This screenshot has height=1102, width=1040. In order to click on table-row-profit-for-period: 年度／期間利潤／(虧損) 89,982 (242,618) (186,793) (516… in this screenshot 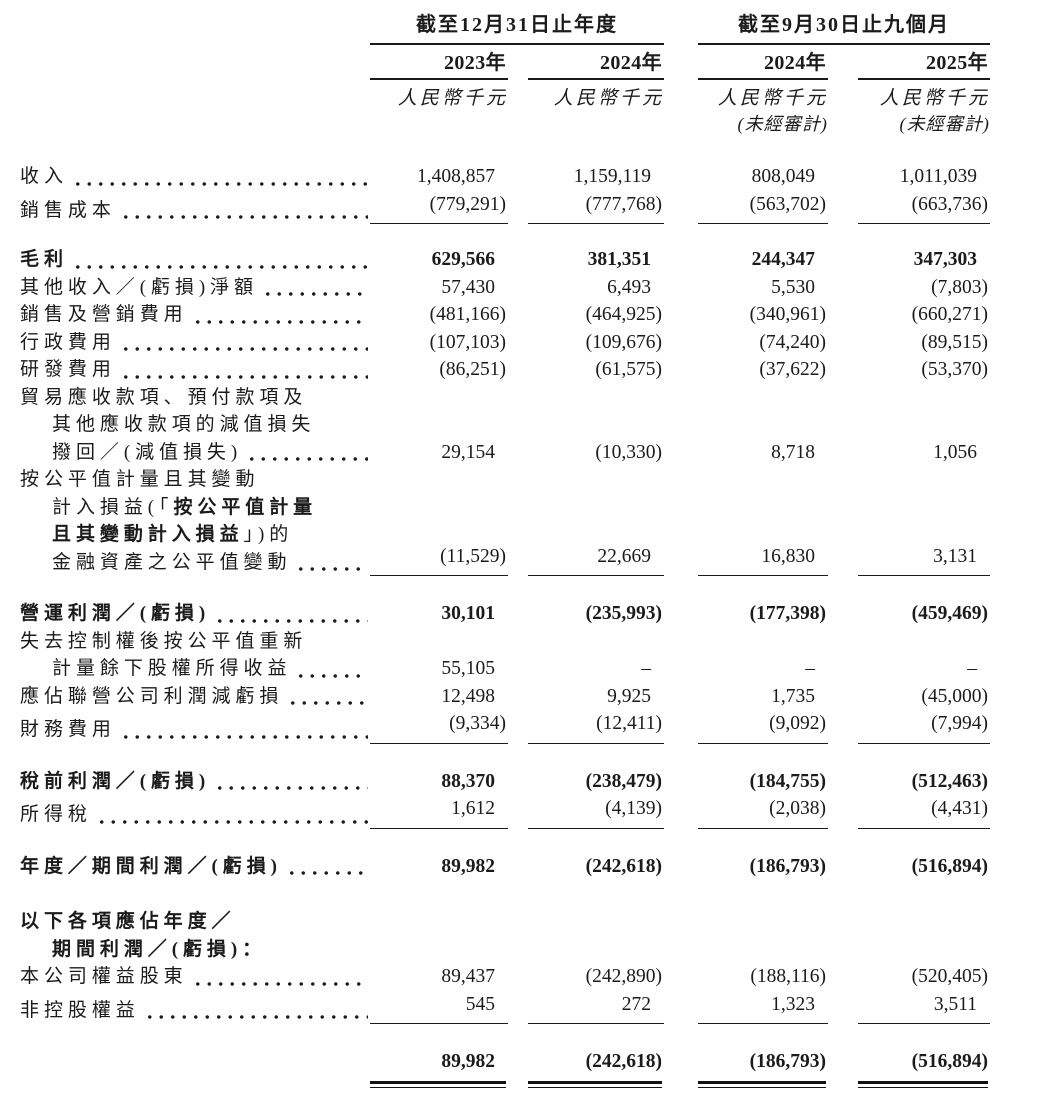, I will do `click(515, 867)`.